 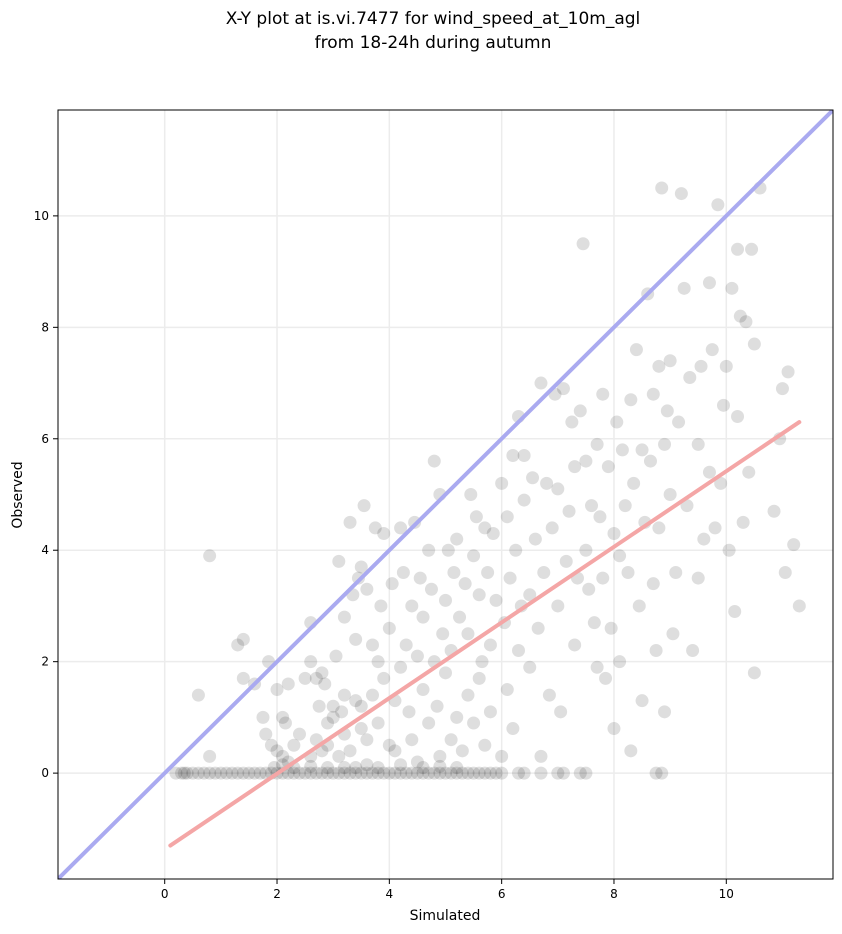 What do you see at coordinates (18, 494) in the screenshot?
I see `y-axis-label: Observed` at bounding box center [18, 494].